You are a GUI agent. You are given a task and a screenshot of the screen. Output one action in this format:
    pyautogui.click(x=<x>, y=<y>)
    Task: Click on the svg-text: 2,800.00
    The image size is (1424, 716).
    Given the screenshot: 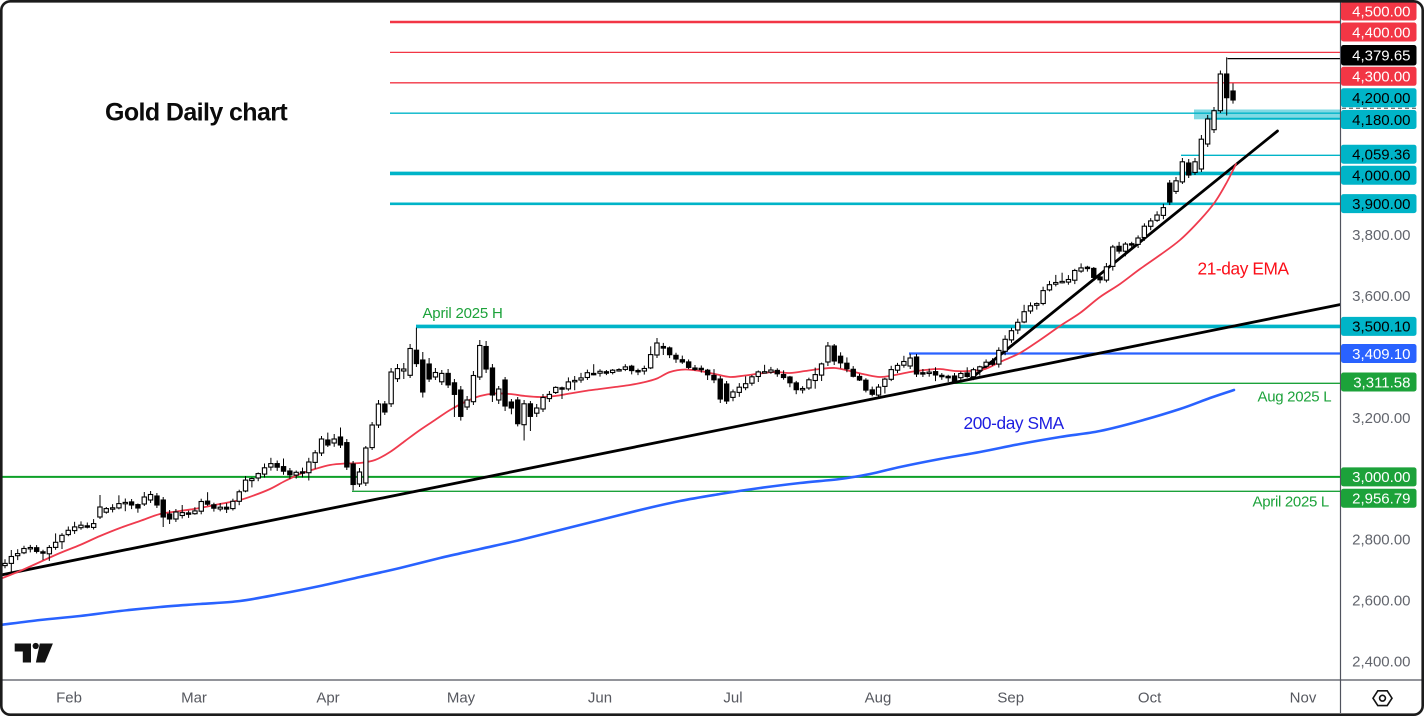 What is the action you would take?
    pyautogui.click(x=1381, y=540)
    